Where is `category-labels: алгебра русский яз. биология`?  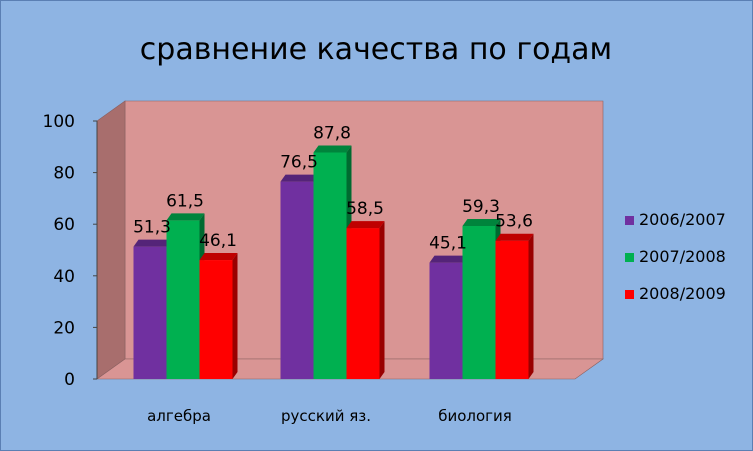
category-labels: алгебра русский яз. биология is located at coordinates (329, 416).